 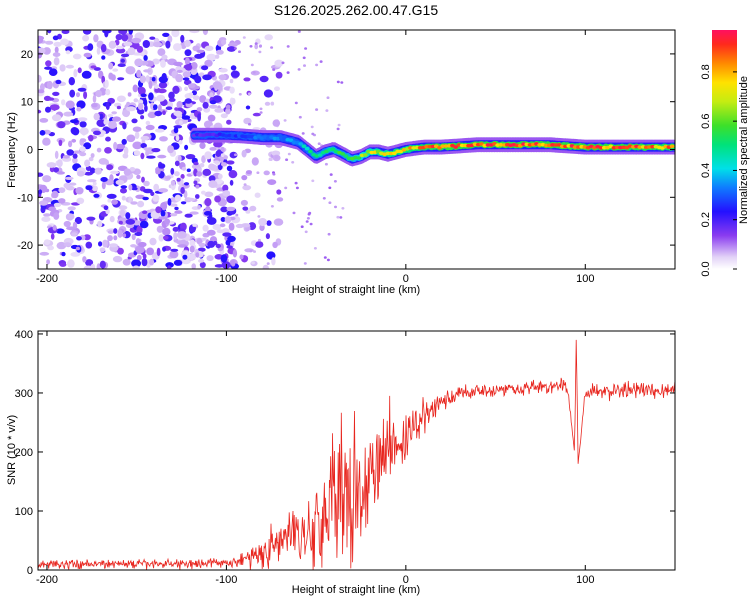 What do you see at coordinates (25, 198) in the screenshot?
I see `y-tick-label: -10` at bounding box center [25, 198].